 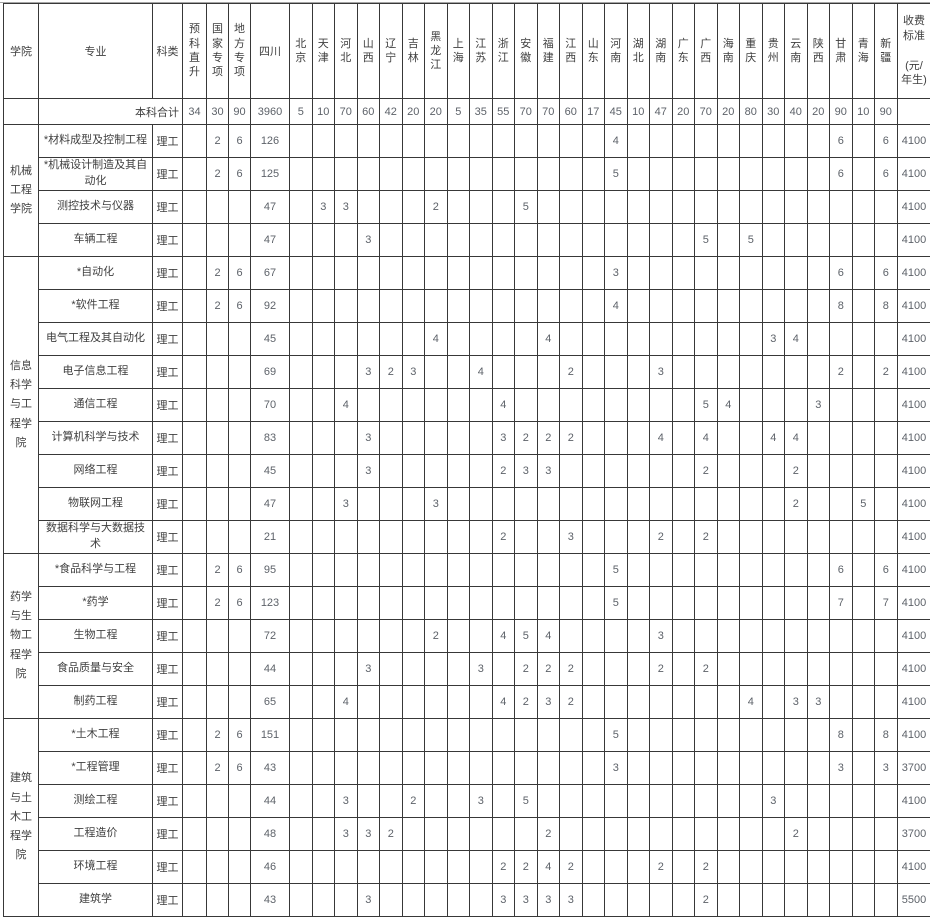 What do you see at coordinates (706, 405) in the screenshot?
I see `quota-cell: 5` at bounding box center [706, 405].